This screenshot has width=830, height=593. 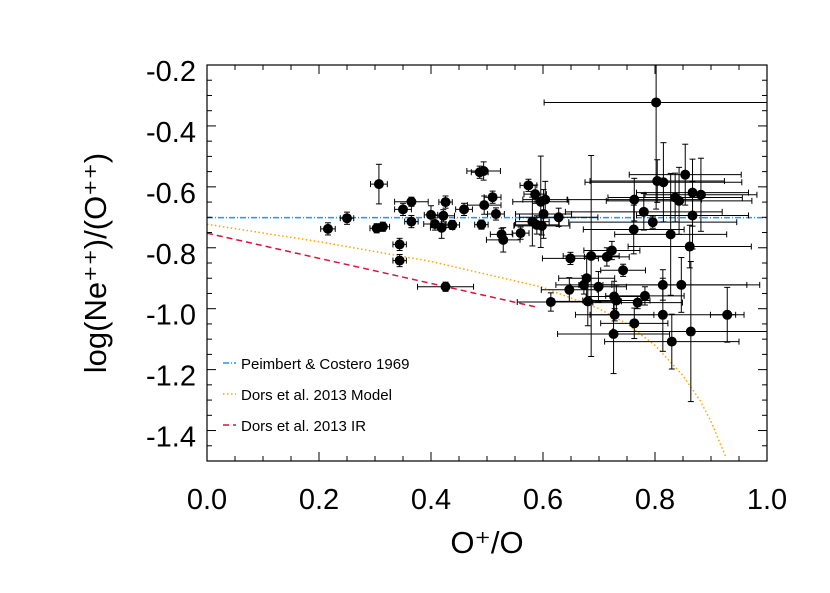 What do you see at coordinates (303, 426) in the screenshot?
I see `legend-label-dors-ir: Dors et al. 2013 IR` at bounding box center [303, 426].